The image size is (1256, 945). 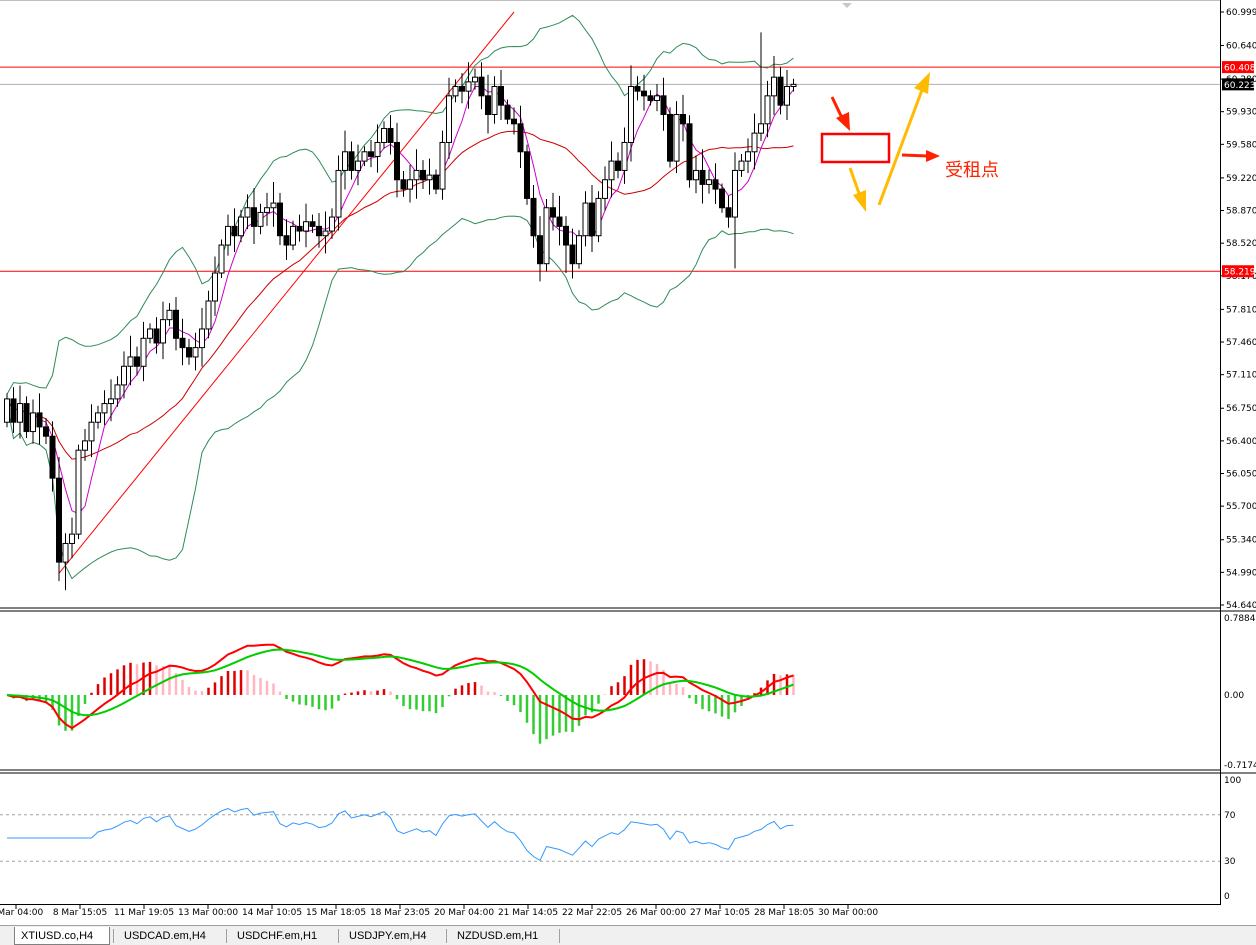 What do you see at coordinates (464, 913) in the screenshot?
I see `time-tick-label: 20 Mar 04:00` at bounding box center [464, 913].